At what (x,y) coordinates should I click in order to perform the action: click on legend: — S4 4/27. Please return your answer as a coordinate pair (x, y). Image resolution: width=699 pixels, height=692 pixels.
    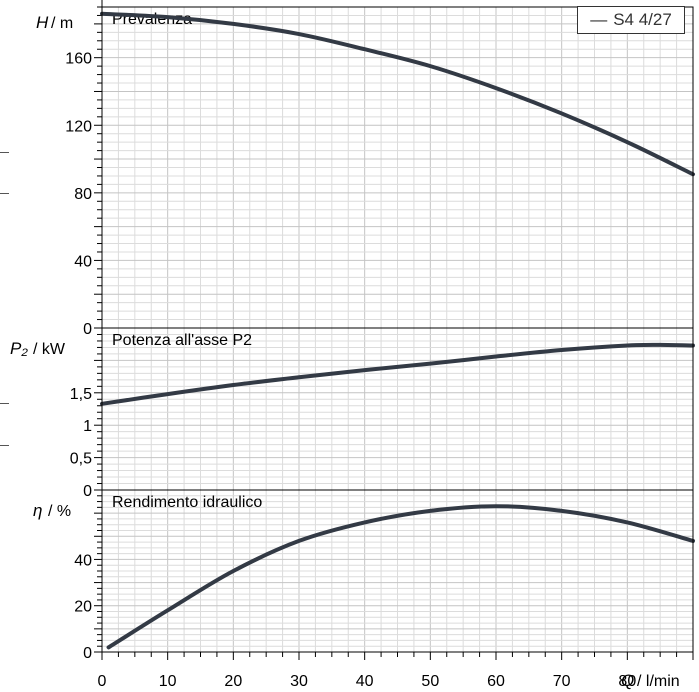
    Looking at the image, I should click on (631, 20).